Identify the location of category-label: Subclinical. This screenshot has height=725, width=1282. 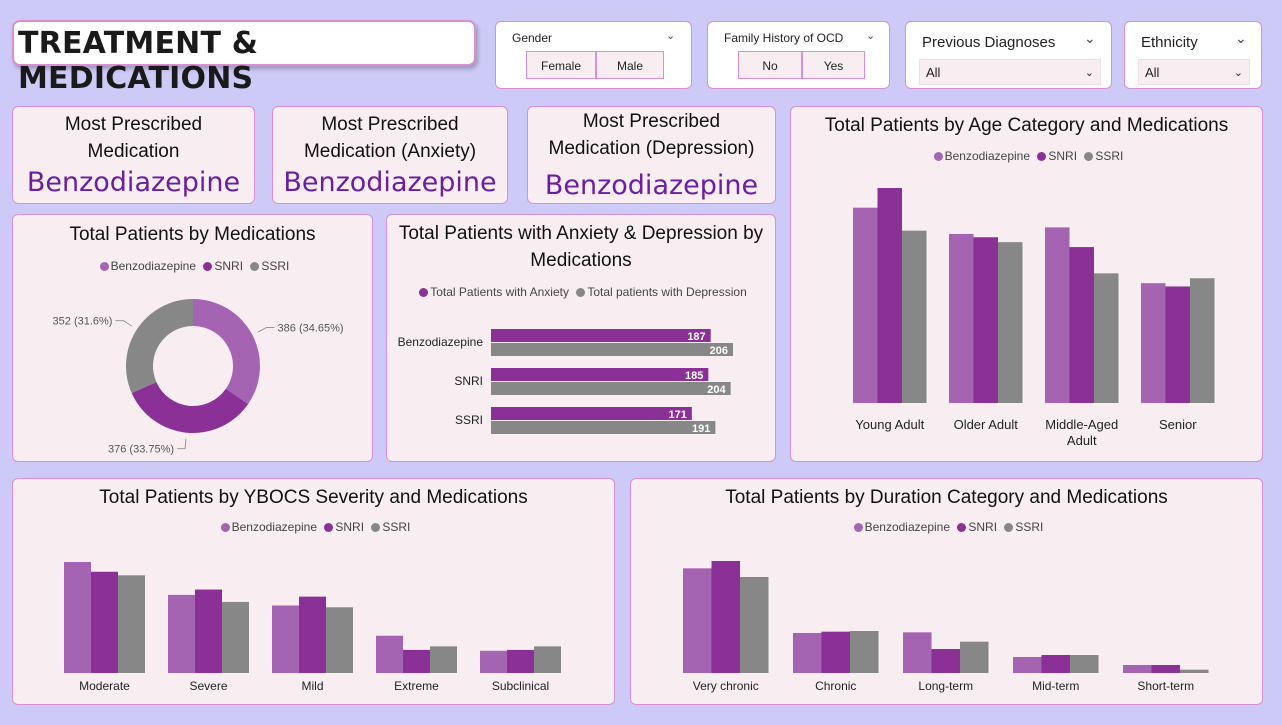
(520, 686).